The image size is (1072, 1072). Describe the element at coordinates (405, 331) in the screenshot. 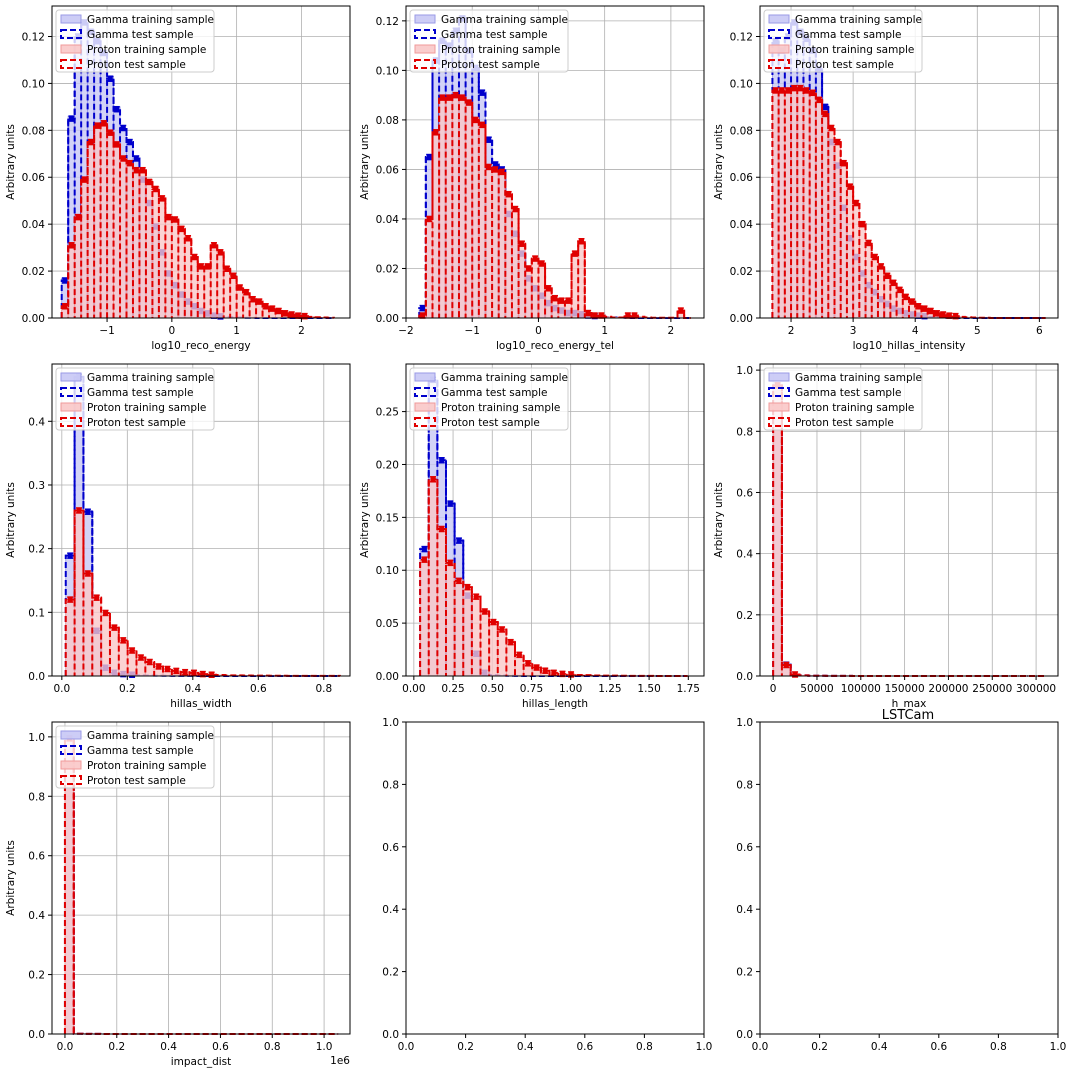

I see `x-tick-label: −2` at that location.